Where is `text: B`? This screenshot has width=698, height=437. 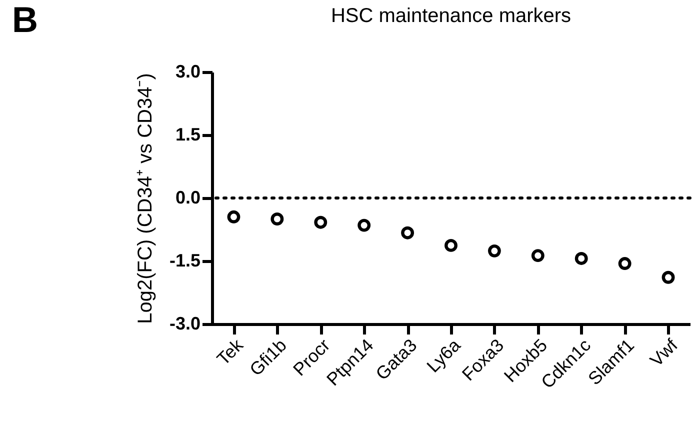
text: B is located at coordinates (25, 20).